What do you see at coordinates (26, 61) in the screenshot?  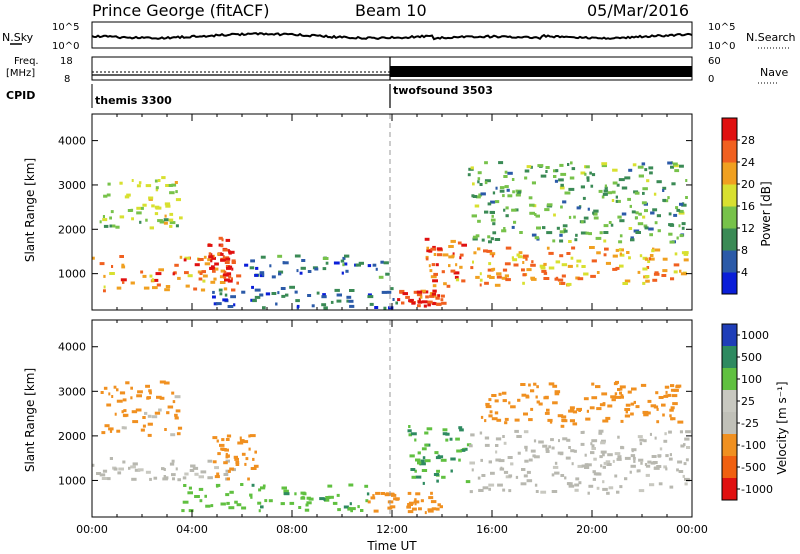 I see `freq-label: Freq.` at bounding box center [26, 61].